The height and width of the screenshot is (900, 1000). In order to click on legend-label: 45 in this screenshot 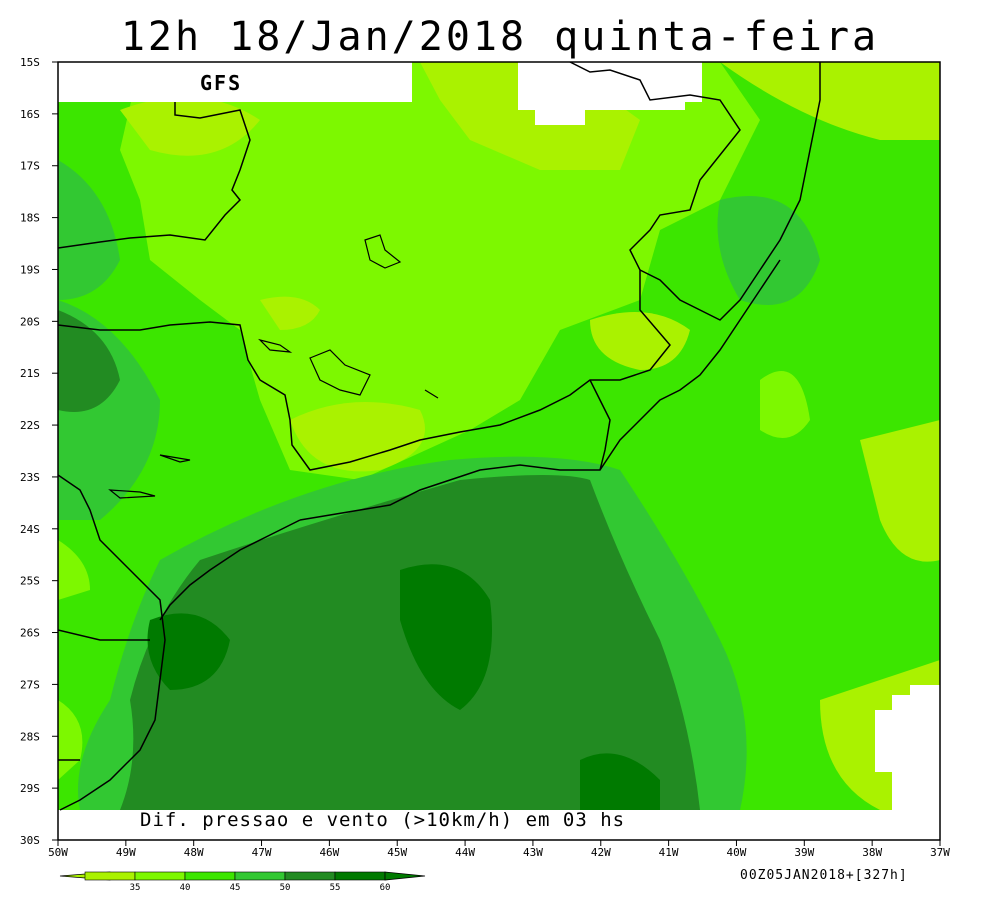, I will do `click(235, 888)`.